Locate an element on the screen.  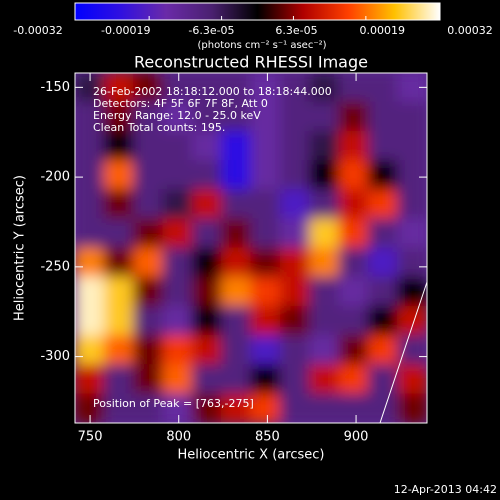
x-axis-label: Heliocentric X (arcsec) is located at coordinates (251, 455).